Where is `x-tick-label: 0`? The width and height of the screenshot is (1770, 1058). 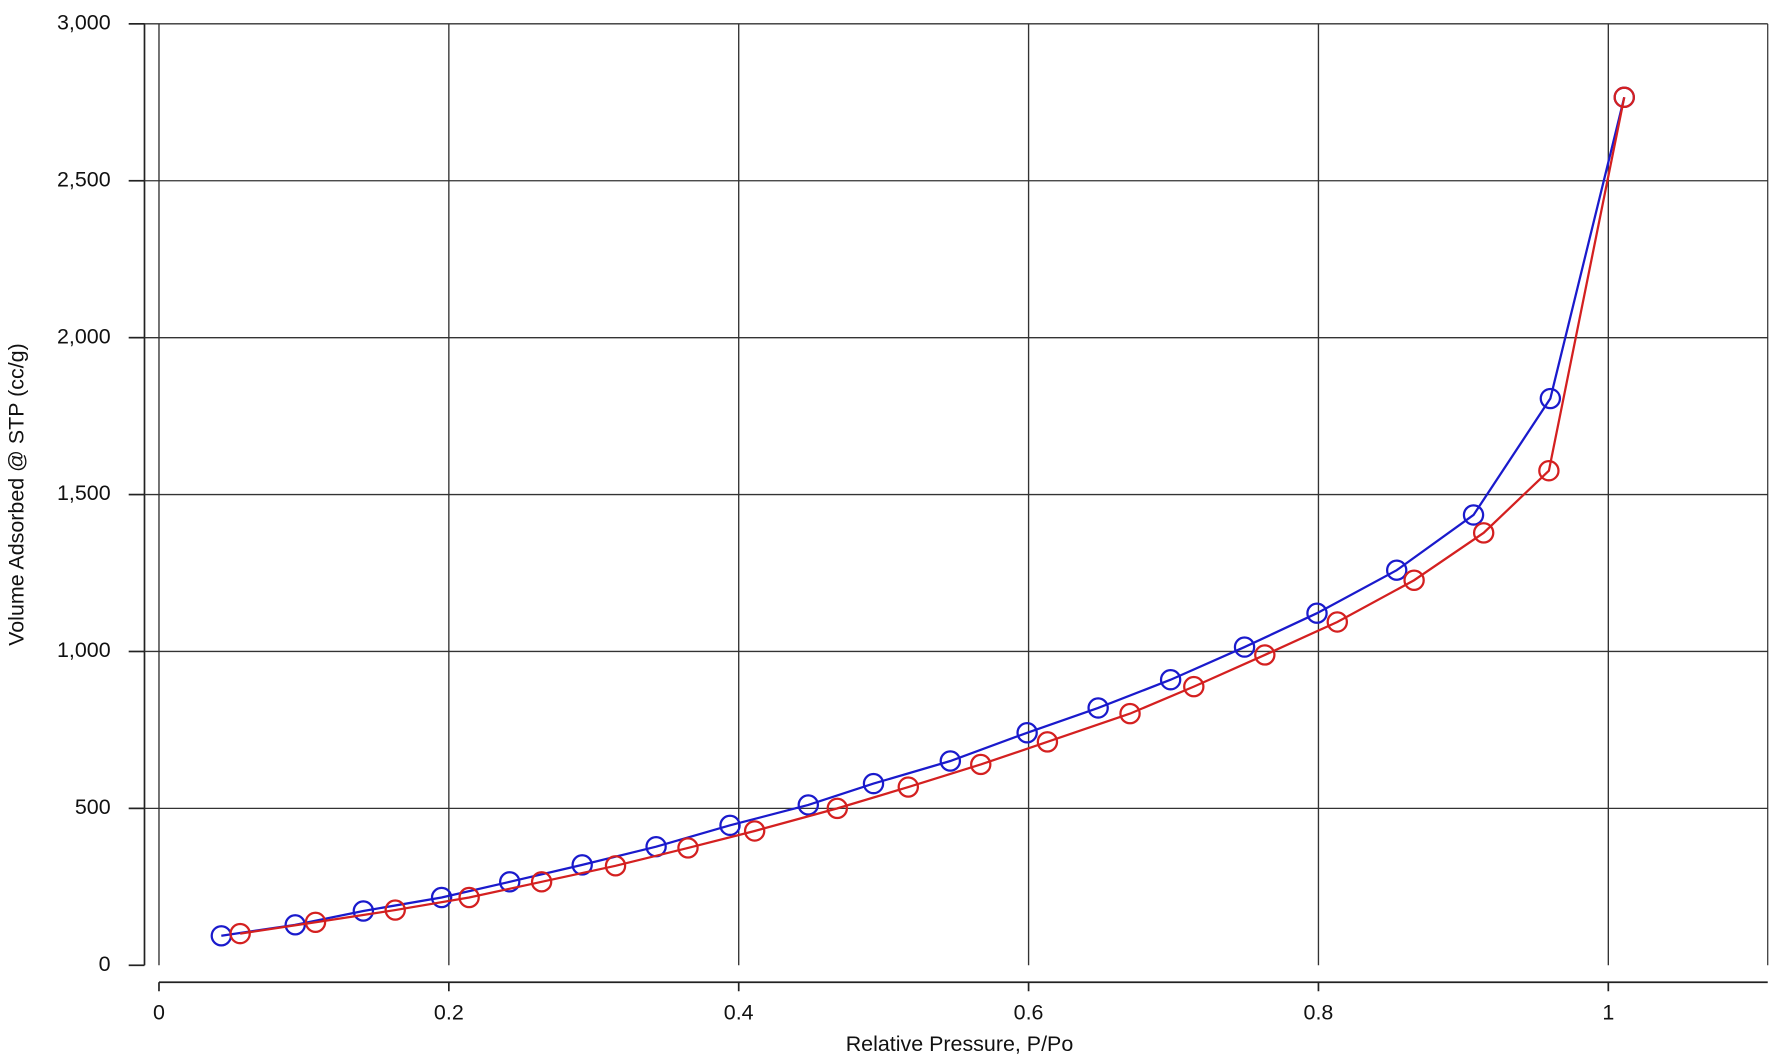
x-tick-label: 0 is located at coordinates (159, 1012).